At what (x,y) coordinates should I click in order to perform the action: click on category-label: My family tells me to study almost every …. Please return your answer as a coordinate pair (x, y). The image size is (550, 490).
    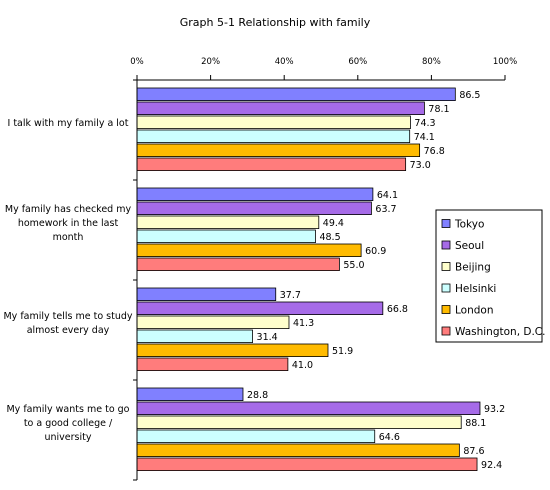
    Looking at the image, I should click on (67, 323).